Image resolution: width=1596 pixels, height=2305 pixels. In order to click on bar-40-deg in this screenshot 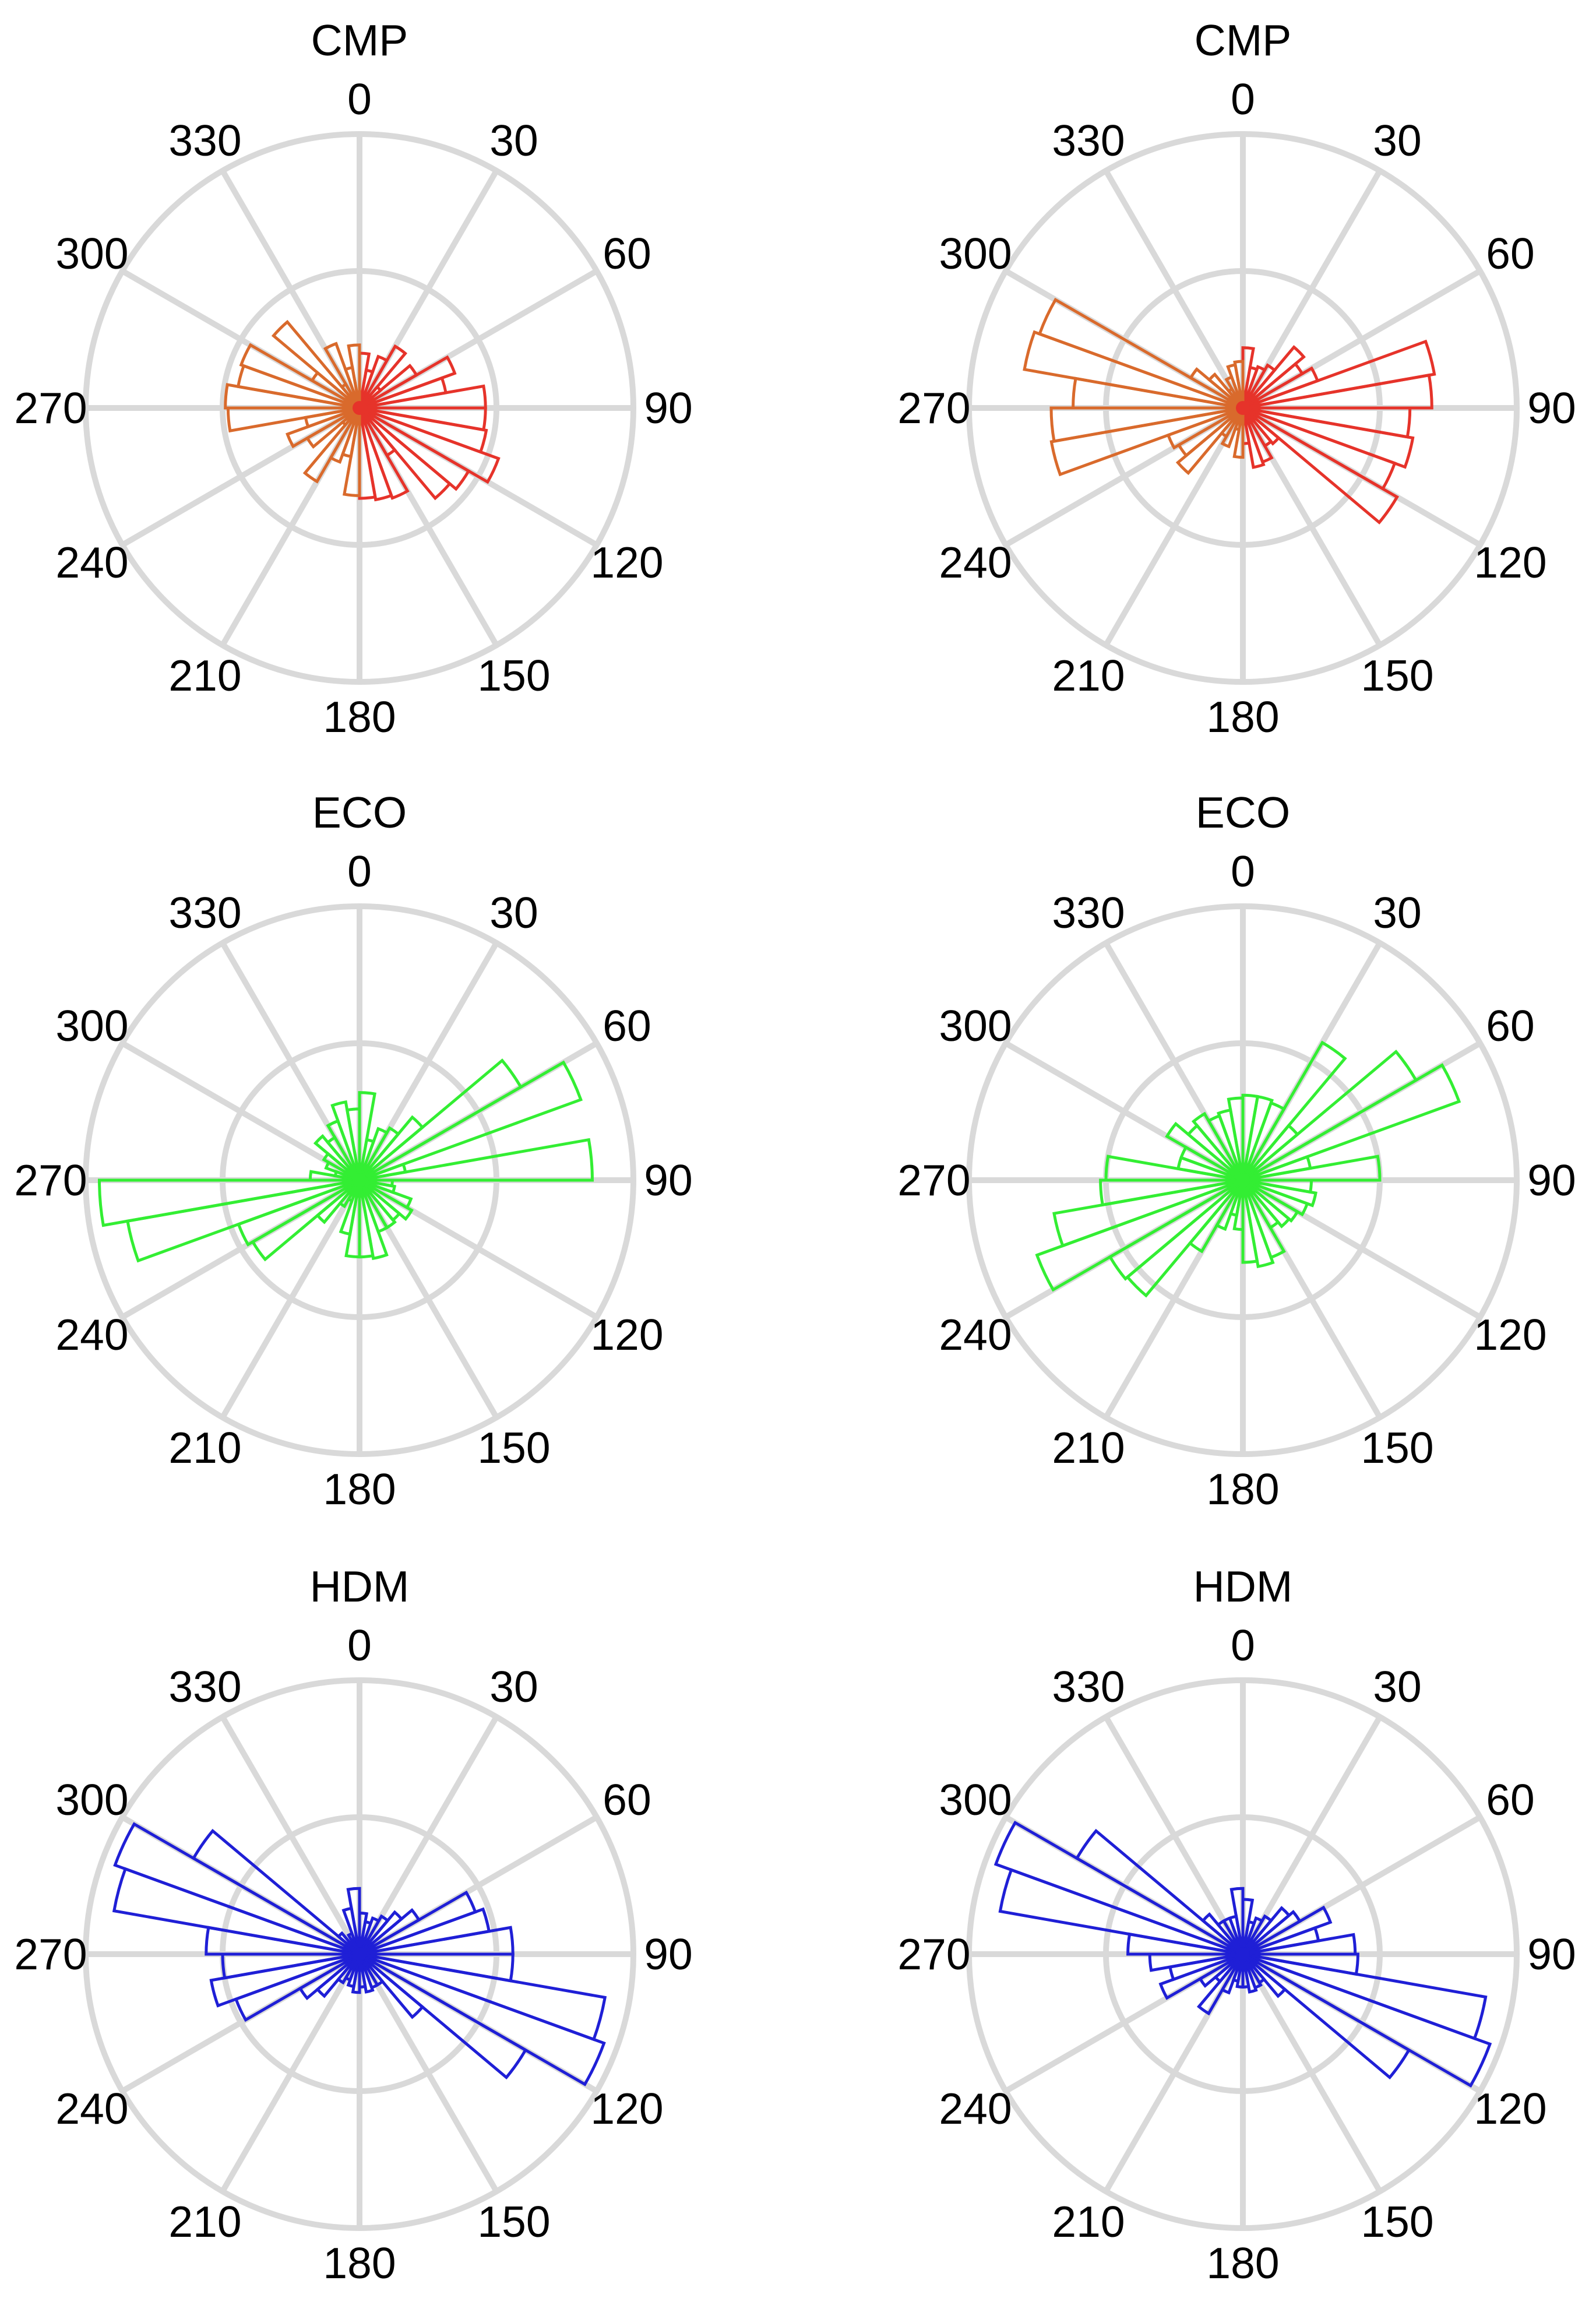, I will do `click(1274, 377)`.